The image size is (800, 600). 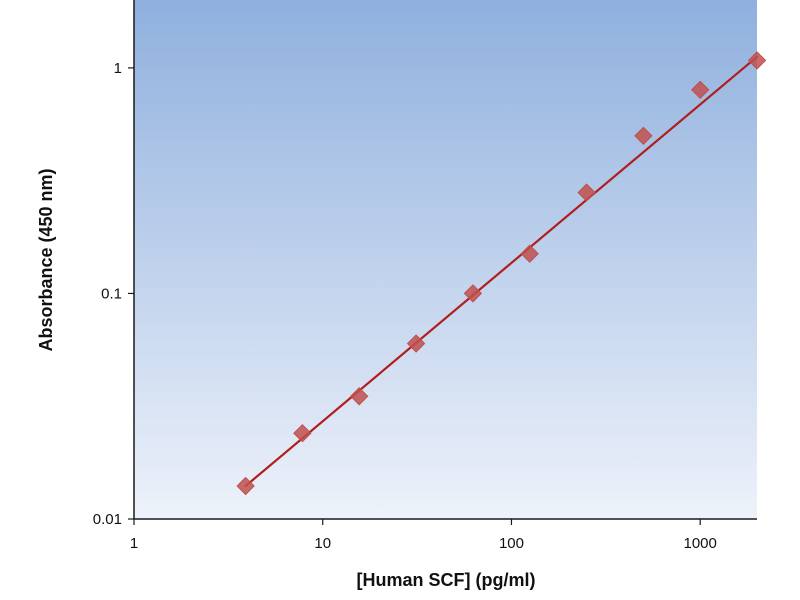 I want to click on y-axis-title: Absorbance (450 nm), so click(x=46, y=259).